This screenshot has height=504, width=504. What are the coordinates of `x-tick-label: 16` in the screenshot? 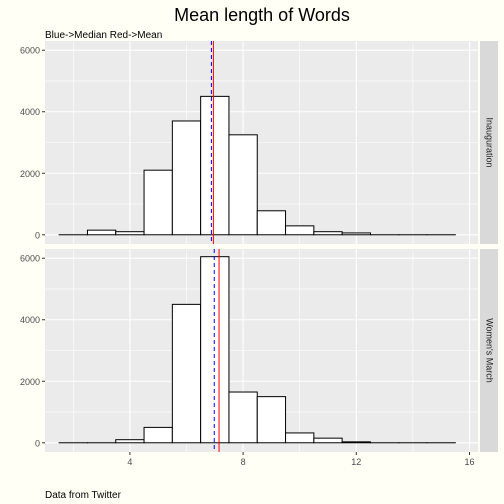 It's located at (470, 462).